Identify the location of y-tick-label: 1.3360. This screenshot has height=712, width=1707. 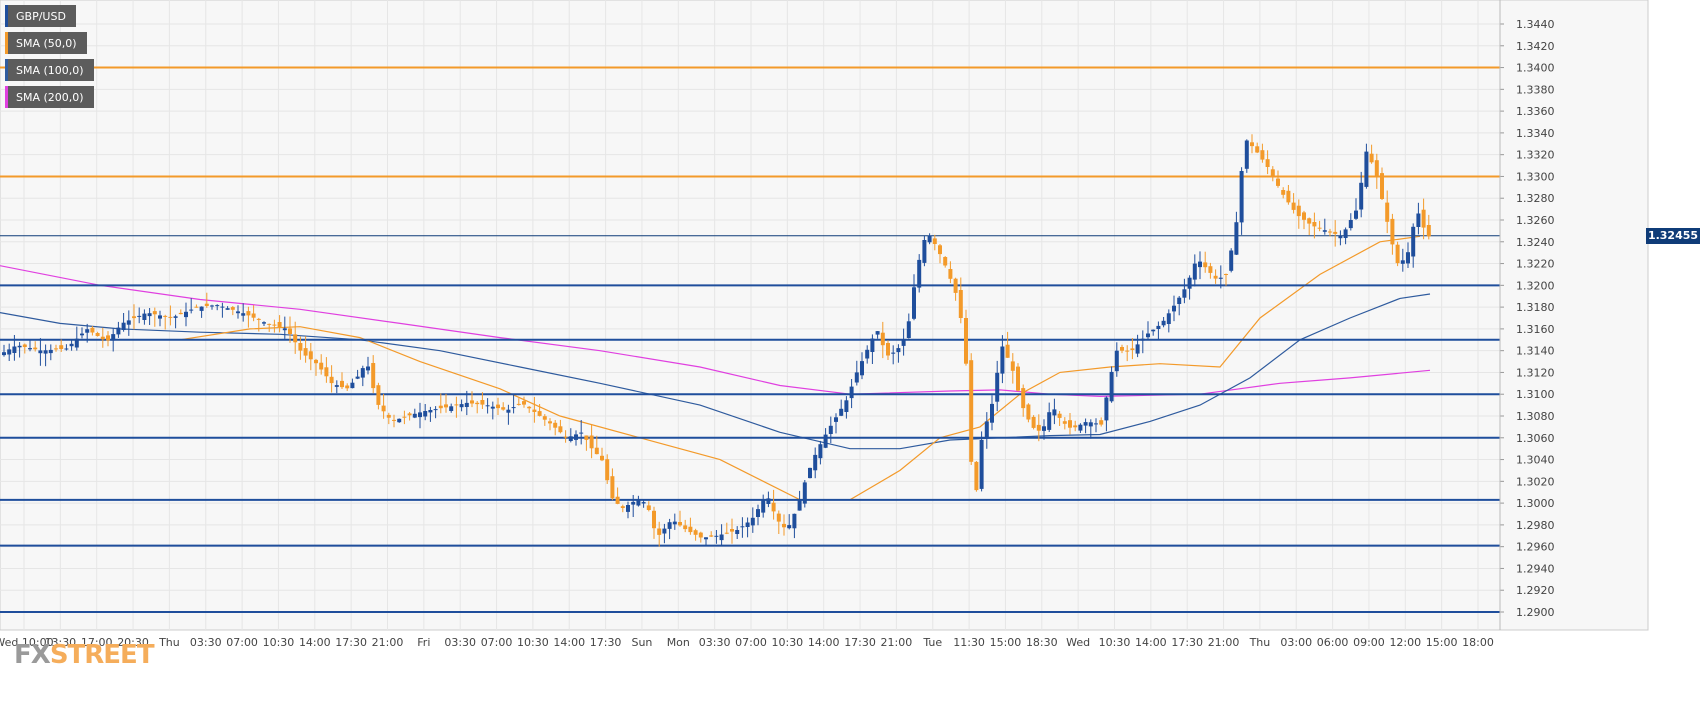
(1535, 111).